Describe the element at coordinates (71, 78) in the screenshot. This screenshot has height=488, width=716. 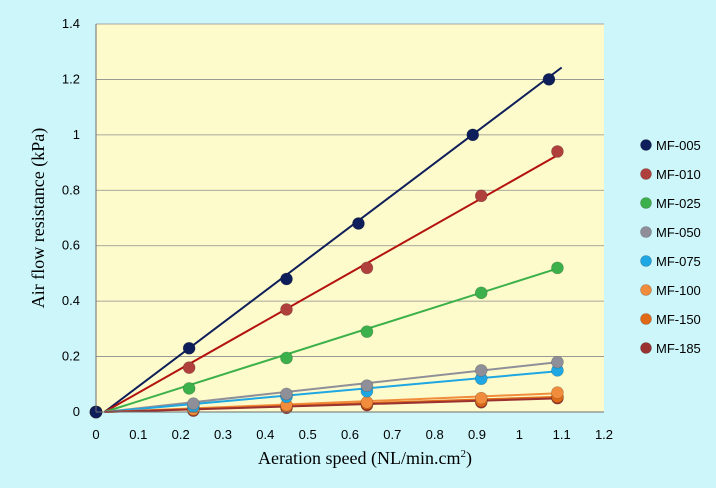
I see `y-tick-label: 1.2` at that location.